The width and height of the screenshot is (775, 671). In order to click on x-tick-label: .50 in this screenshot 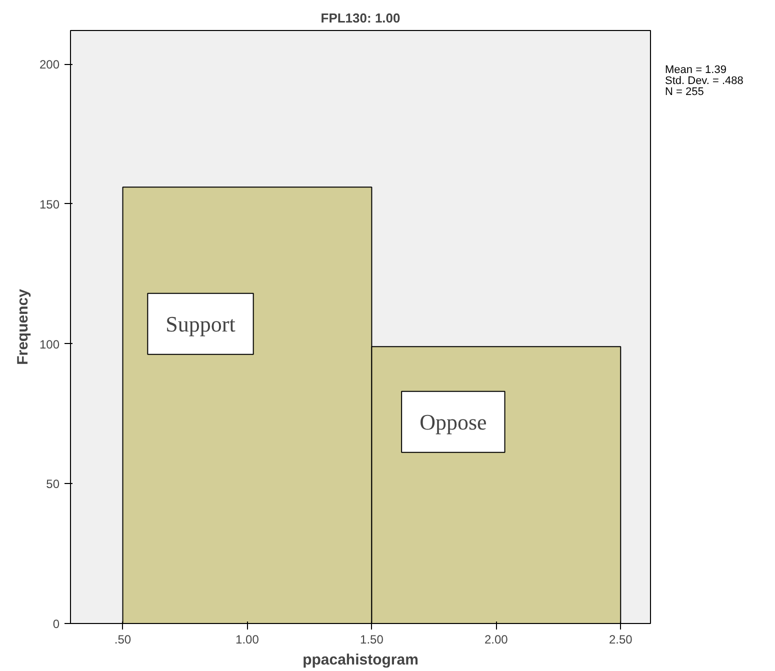, I will do `click(123, 639)`.